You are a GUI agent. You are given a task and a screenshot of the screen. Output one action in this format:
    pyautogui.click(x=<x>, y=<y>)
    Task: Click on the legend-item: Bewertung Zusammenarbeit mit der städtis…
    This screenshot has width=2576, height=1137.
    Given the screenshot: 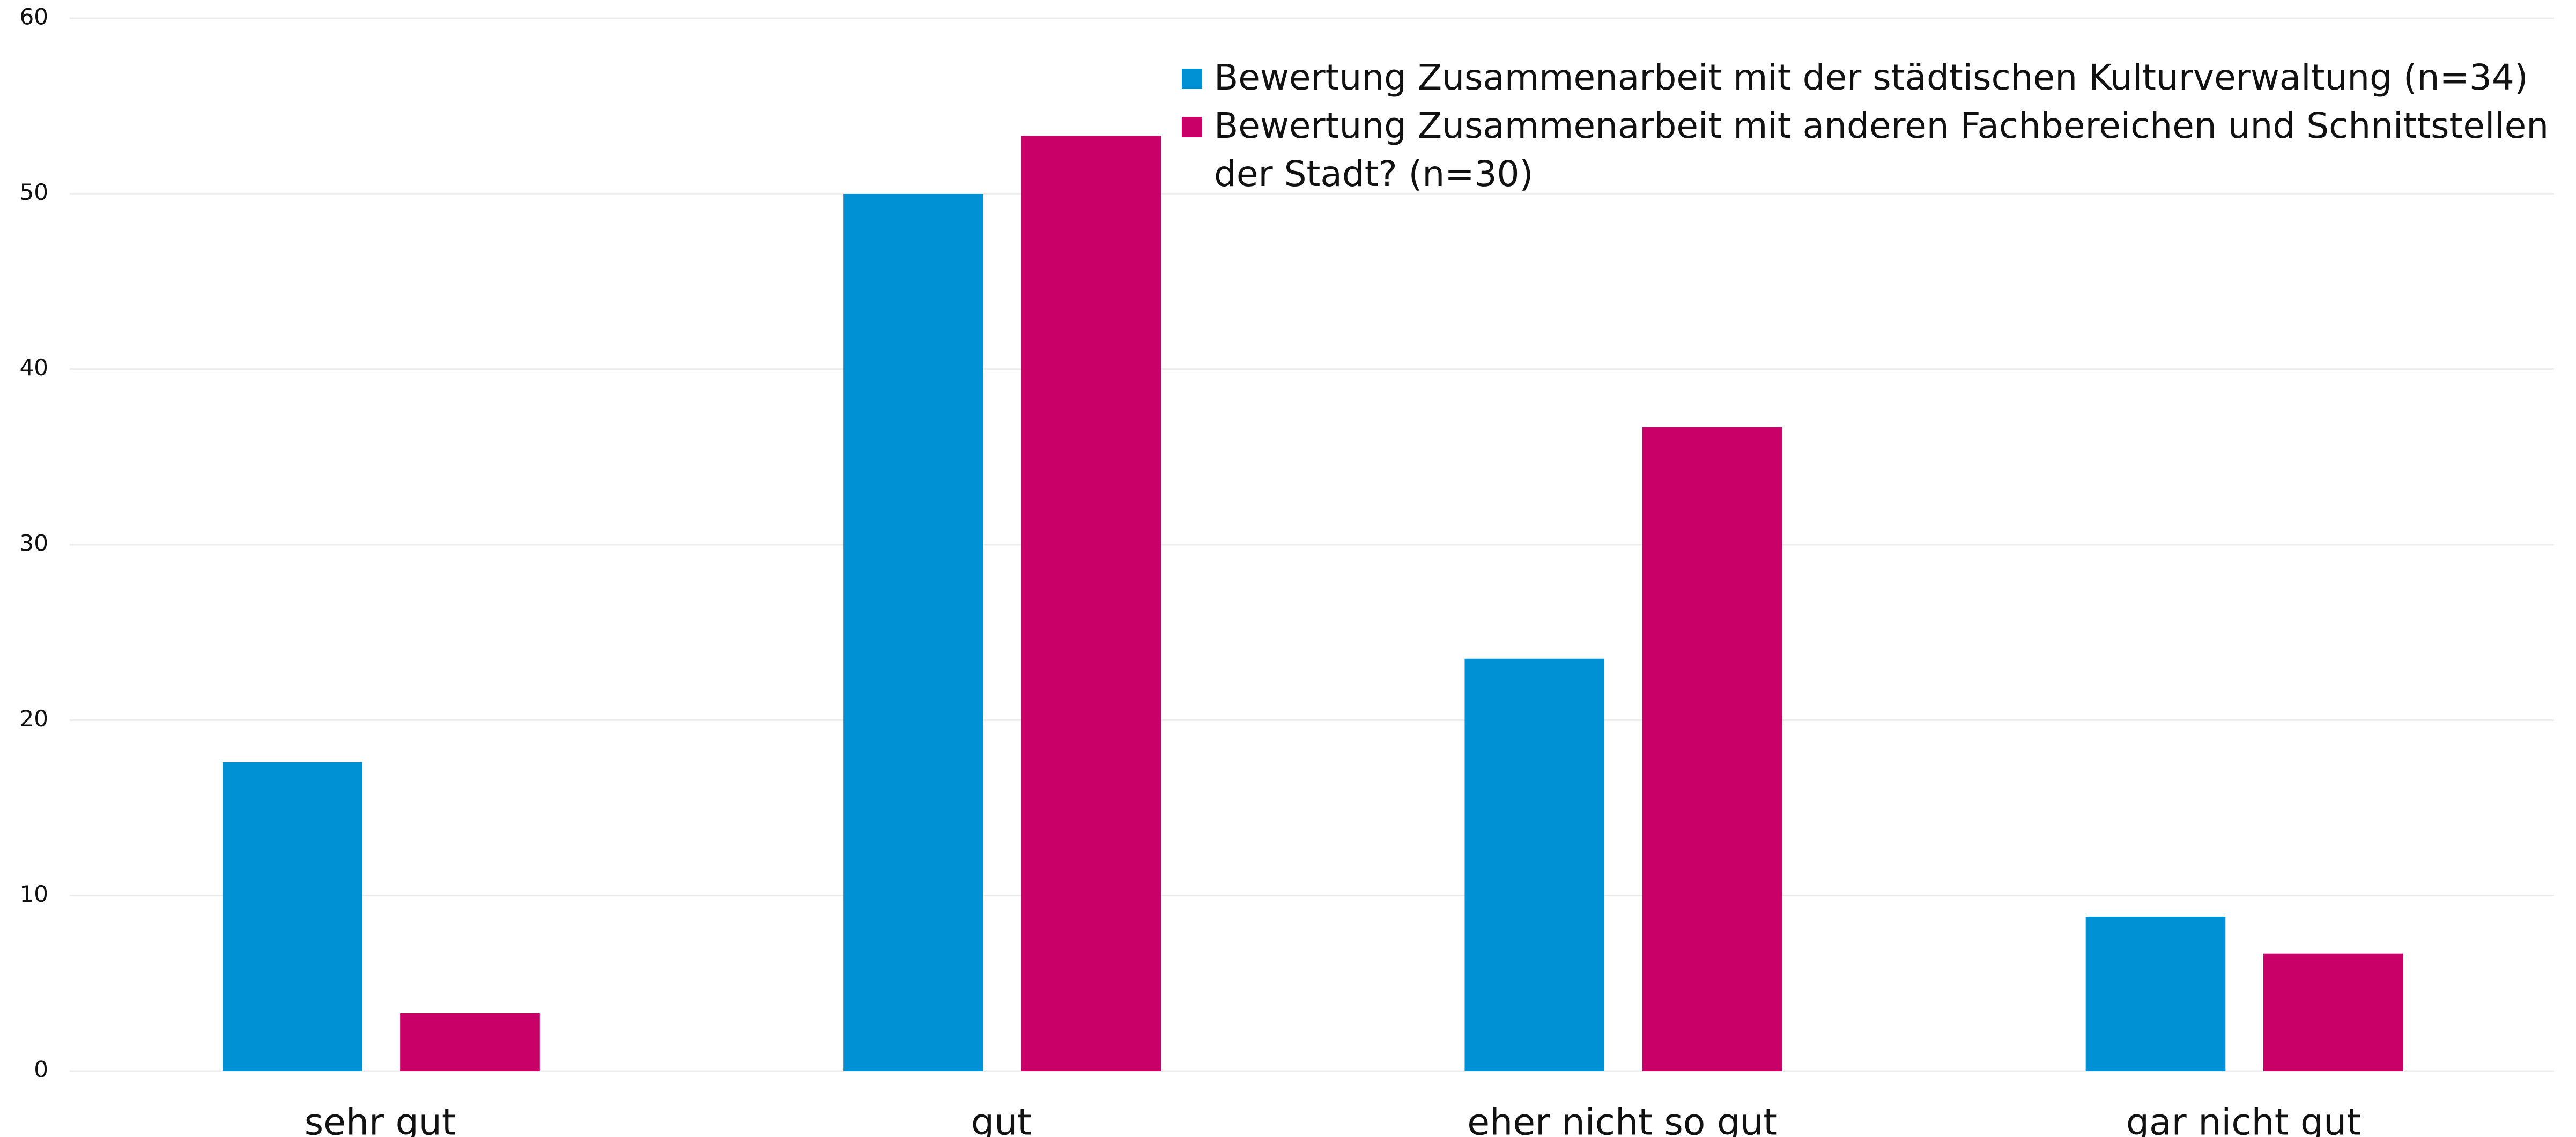 What is the action you would take?
    pyautogui.click(x=1868, y=78)
    